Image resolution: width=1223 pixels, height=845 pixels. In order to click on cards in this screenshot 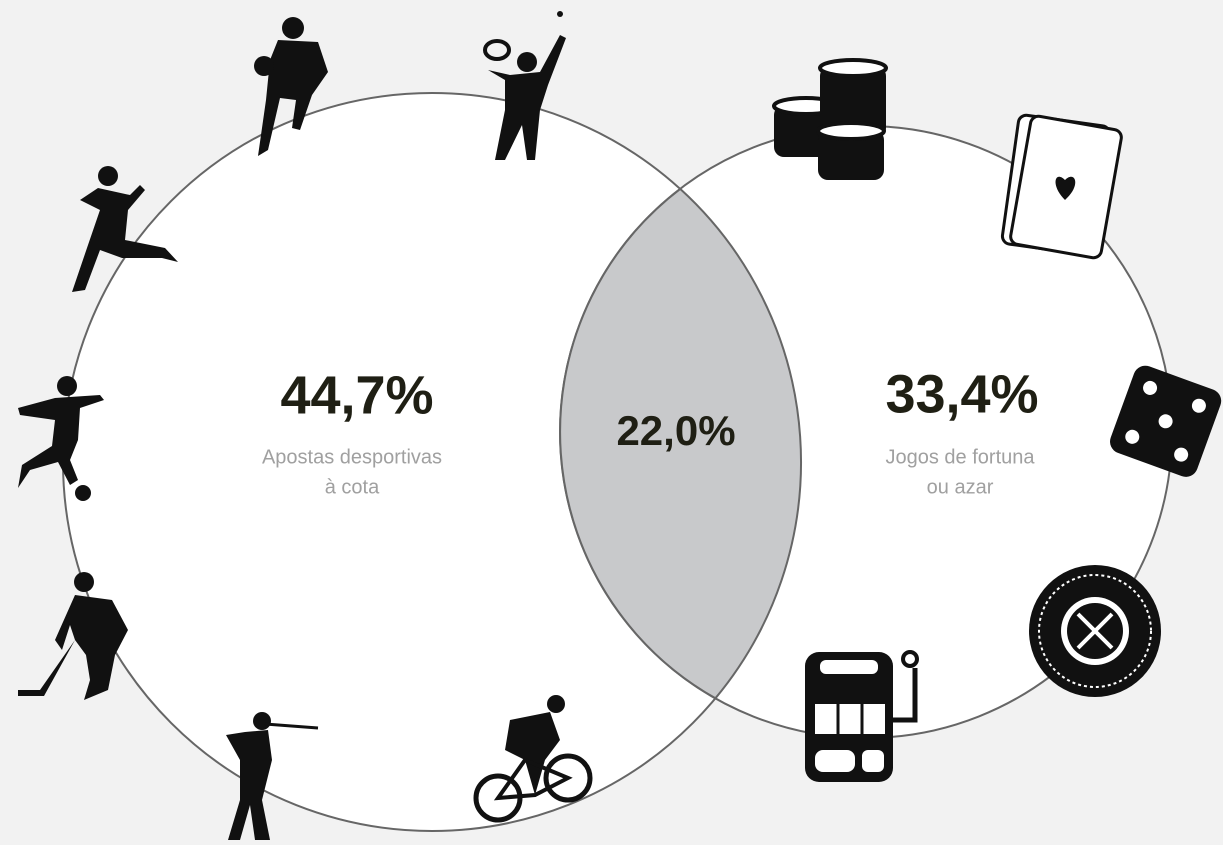, I will do `click(1061, 186)`.